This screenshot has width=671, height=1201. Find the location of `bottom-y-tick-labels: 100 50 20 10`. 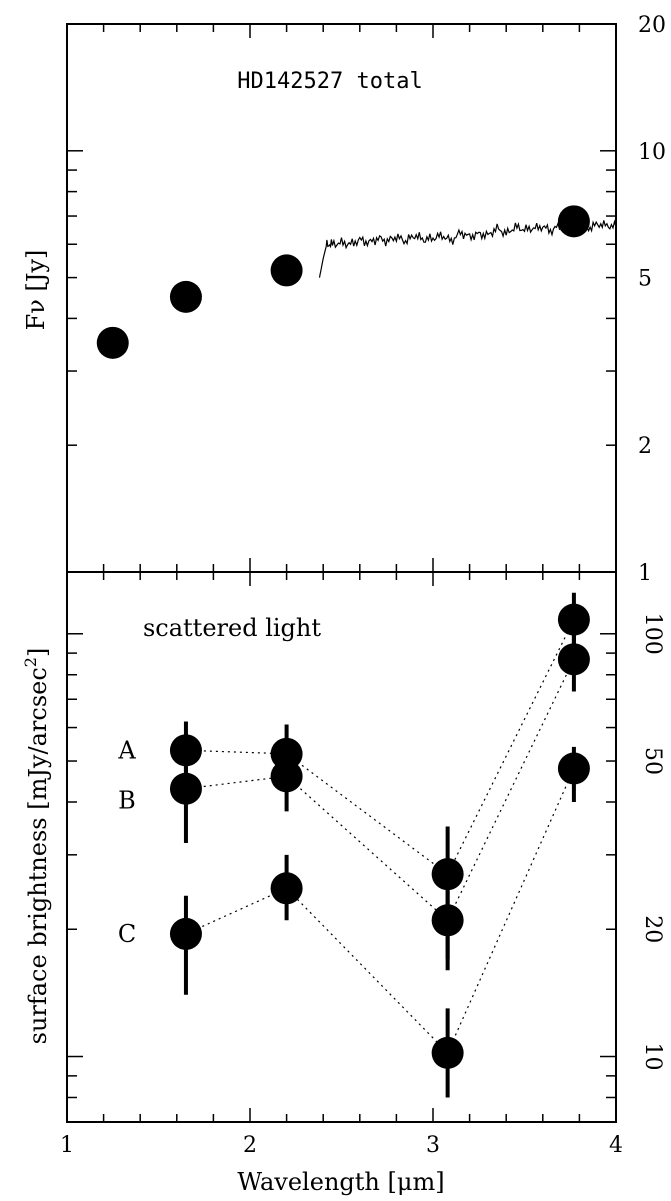

bottom-y-tick-labels: 100 50 20 10 is located at coordinates (652, 842).